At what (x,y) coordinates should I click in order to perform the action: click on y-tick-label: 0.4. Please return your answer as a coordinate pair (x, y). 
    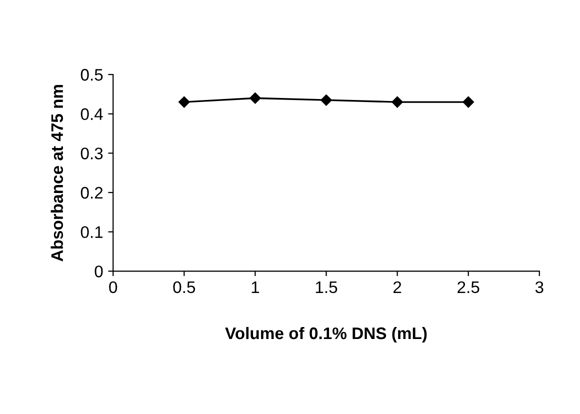
    Looking at the image, I should click on (91, 114).